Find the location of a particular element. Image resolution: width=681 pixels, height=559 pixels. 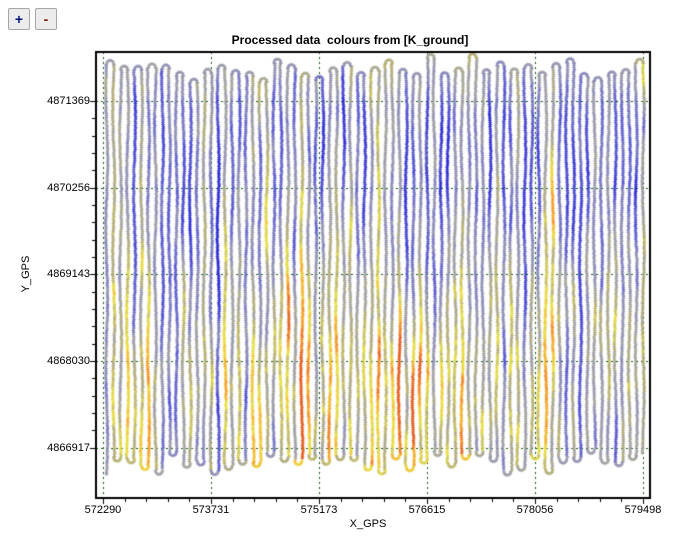

x-tick-label: 572290 is located at coordinates (103, 510).